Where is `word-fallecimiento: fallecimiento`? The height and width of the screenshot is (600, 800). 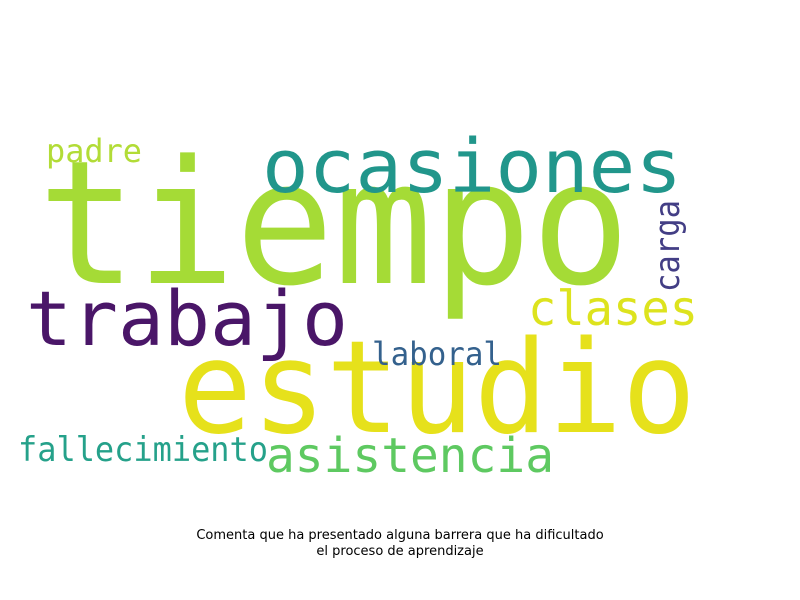
word-fallecimiento: fallecimiento is located at coordinates (143, 450).